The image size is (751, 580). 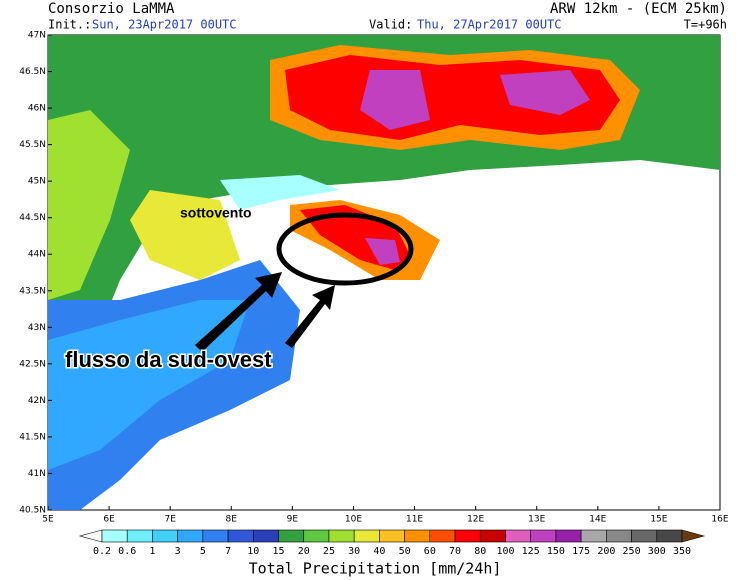 I want to click on lat-label: 46.5N, so click(x=32, y=72).